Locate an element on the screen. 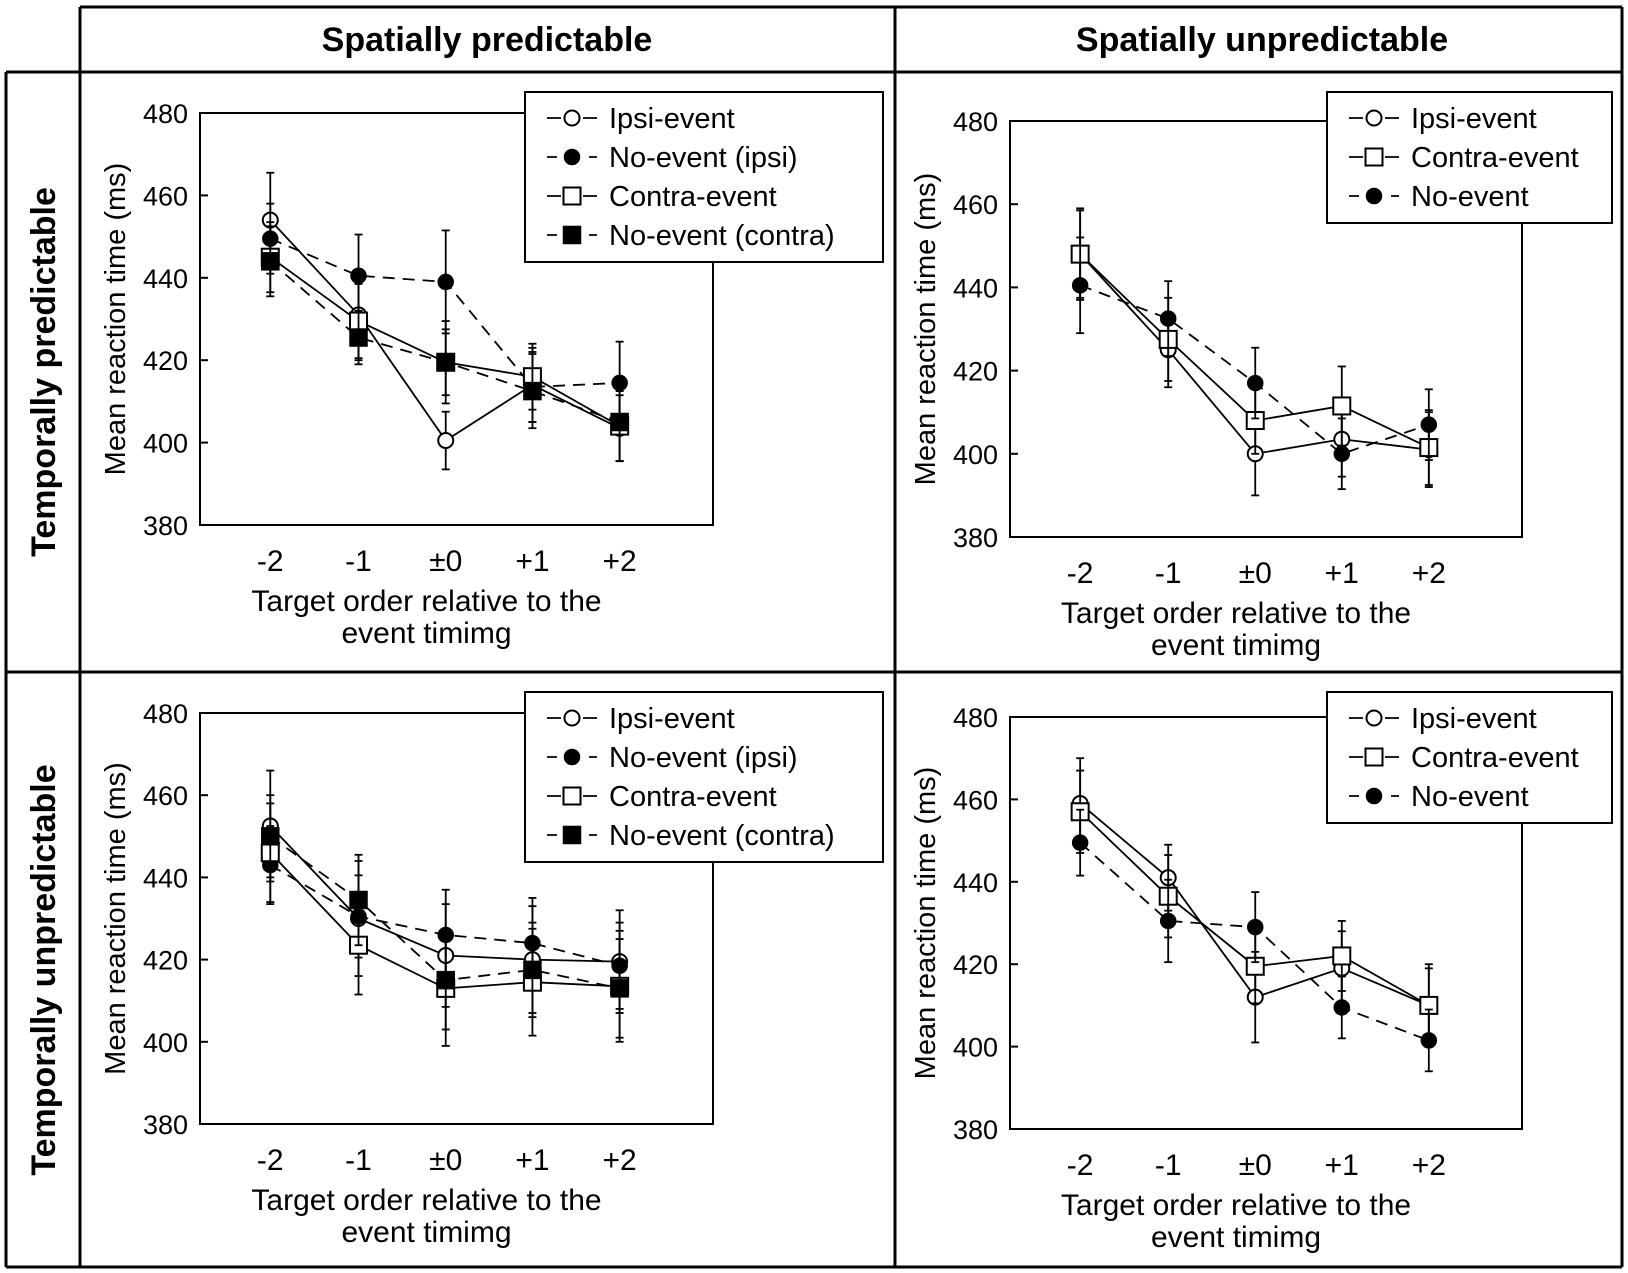 Image resolution: width=1628 pixels, height=1273 pixels. row-header-temporally-predictable: Temporally predictable is located at coordinates (44, 372).